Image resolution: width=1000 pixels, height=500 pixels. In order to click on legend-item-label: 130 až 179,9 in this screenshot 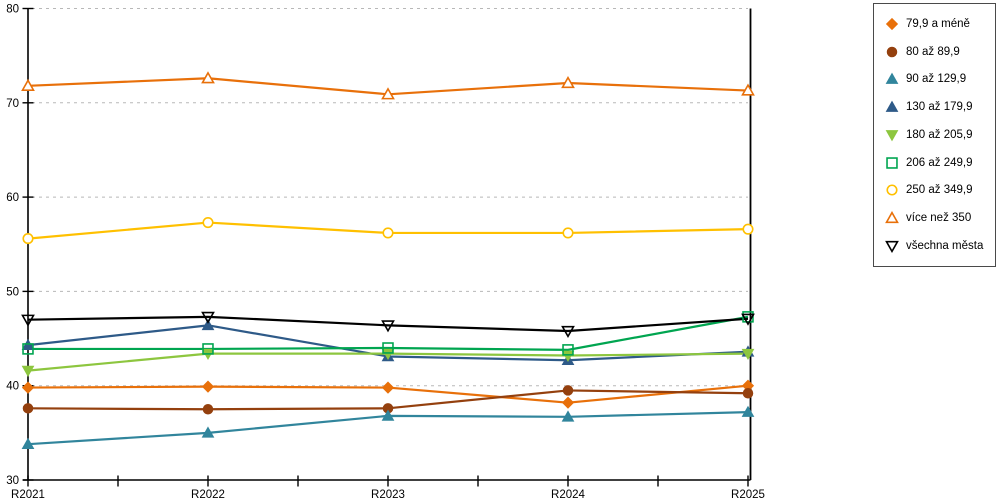, I will do `click(939, 107)`.